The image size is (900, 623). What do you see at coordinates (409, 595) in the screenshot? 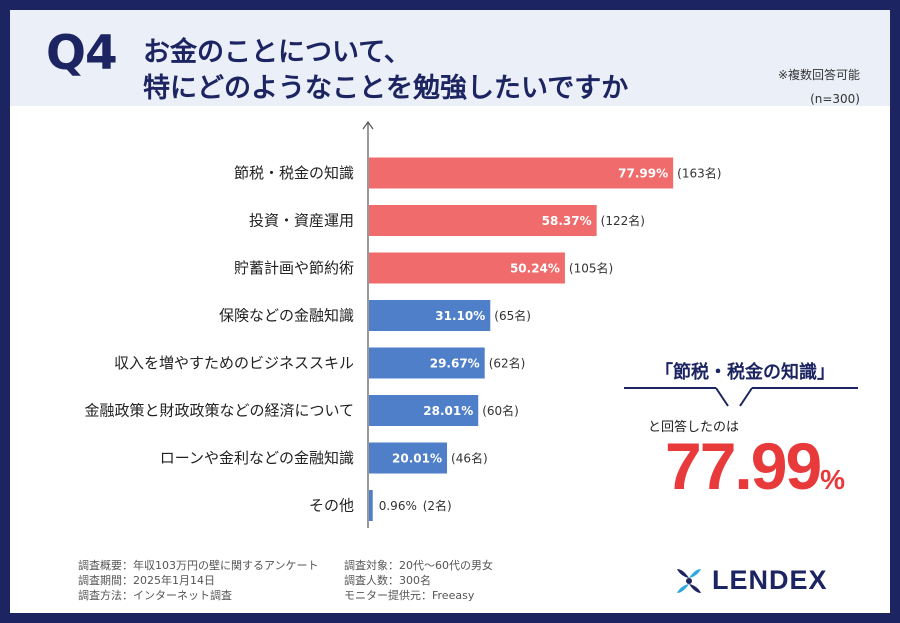
I see `footer-line: モニター提供元：Freeasy` at bounding box center [409, 595].